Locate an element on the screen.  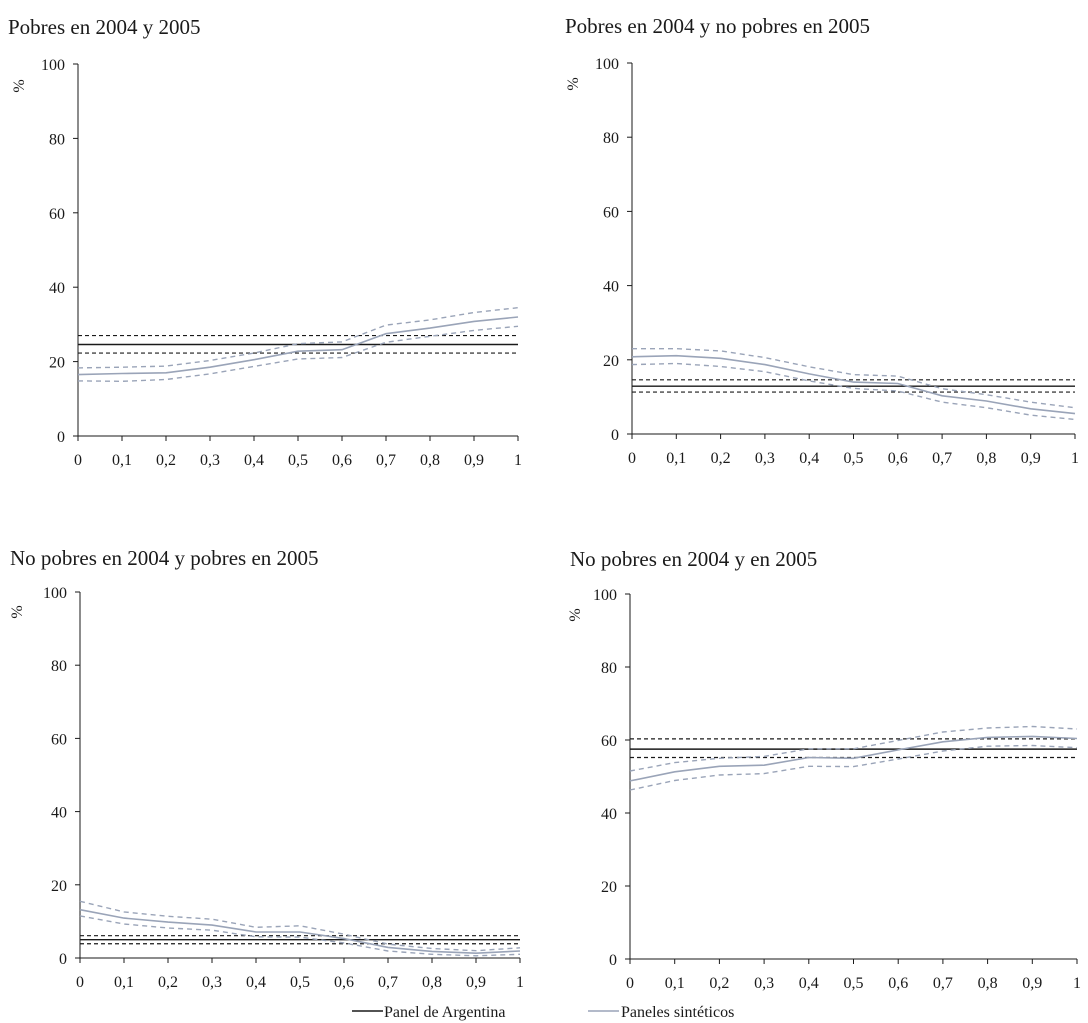
panel-title: No pobres en 2004 y pobres en 2005 is located at coordinates (164, 558).